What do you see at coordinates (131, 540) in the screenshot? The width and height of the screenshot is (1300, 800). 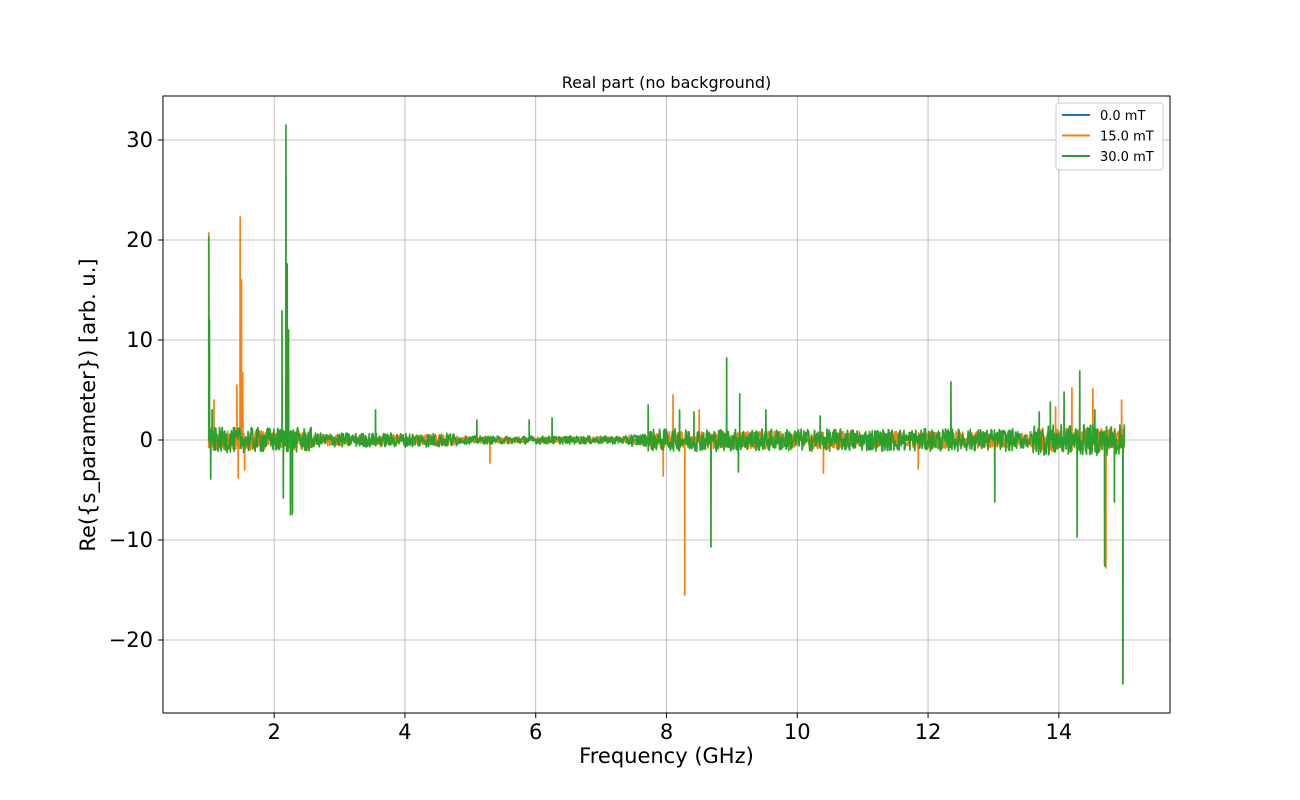 I see `y-tick-label: −10` at bounding box center [131, 540].